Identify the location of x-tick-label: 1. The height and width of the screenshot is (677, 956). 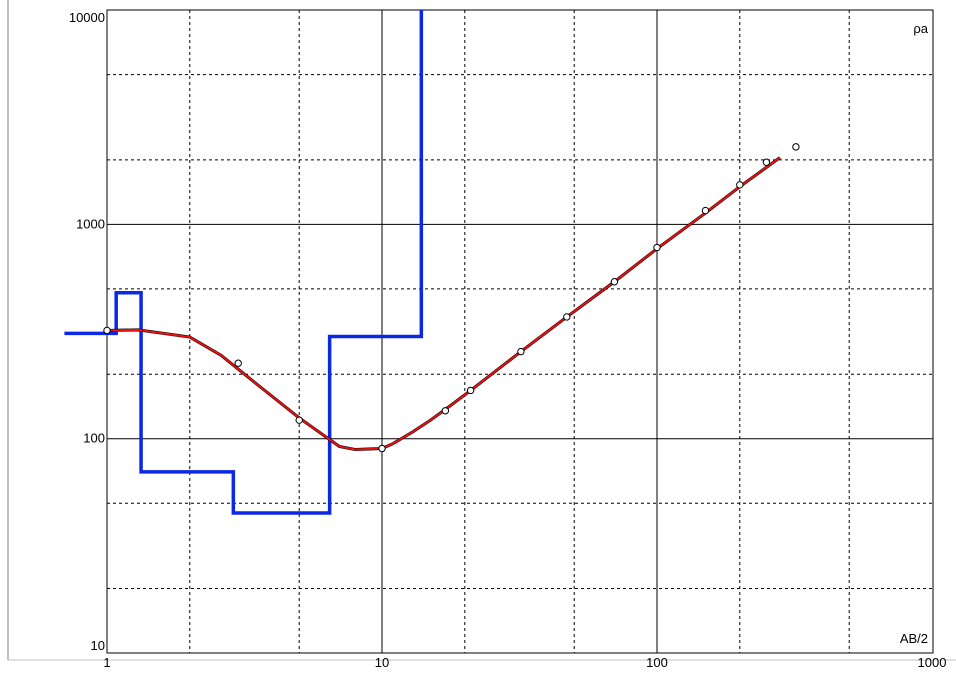
(106, 662).